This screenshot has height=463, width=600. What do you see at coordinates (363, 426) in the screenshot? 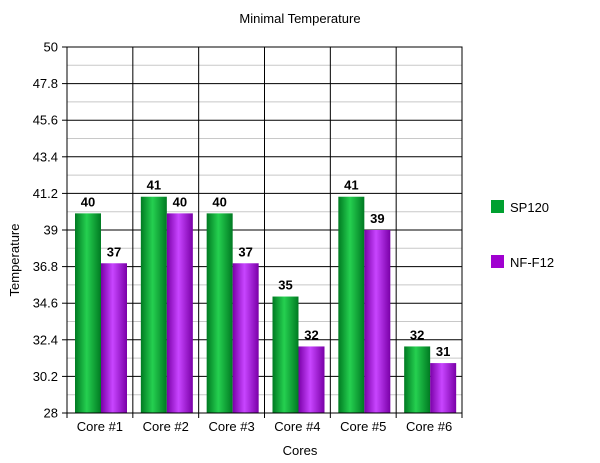
I see `x-tick-label: Core #5` at bounding box center [363, 426].